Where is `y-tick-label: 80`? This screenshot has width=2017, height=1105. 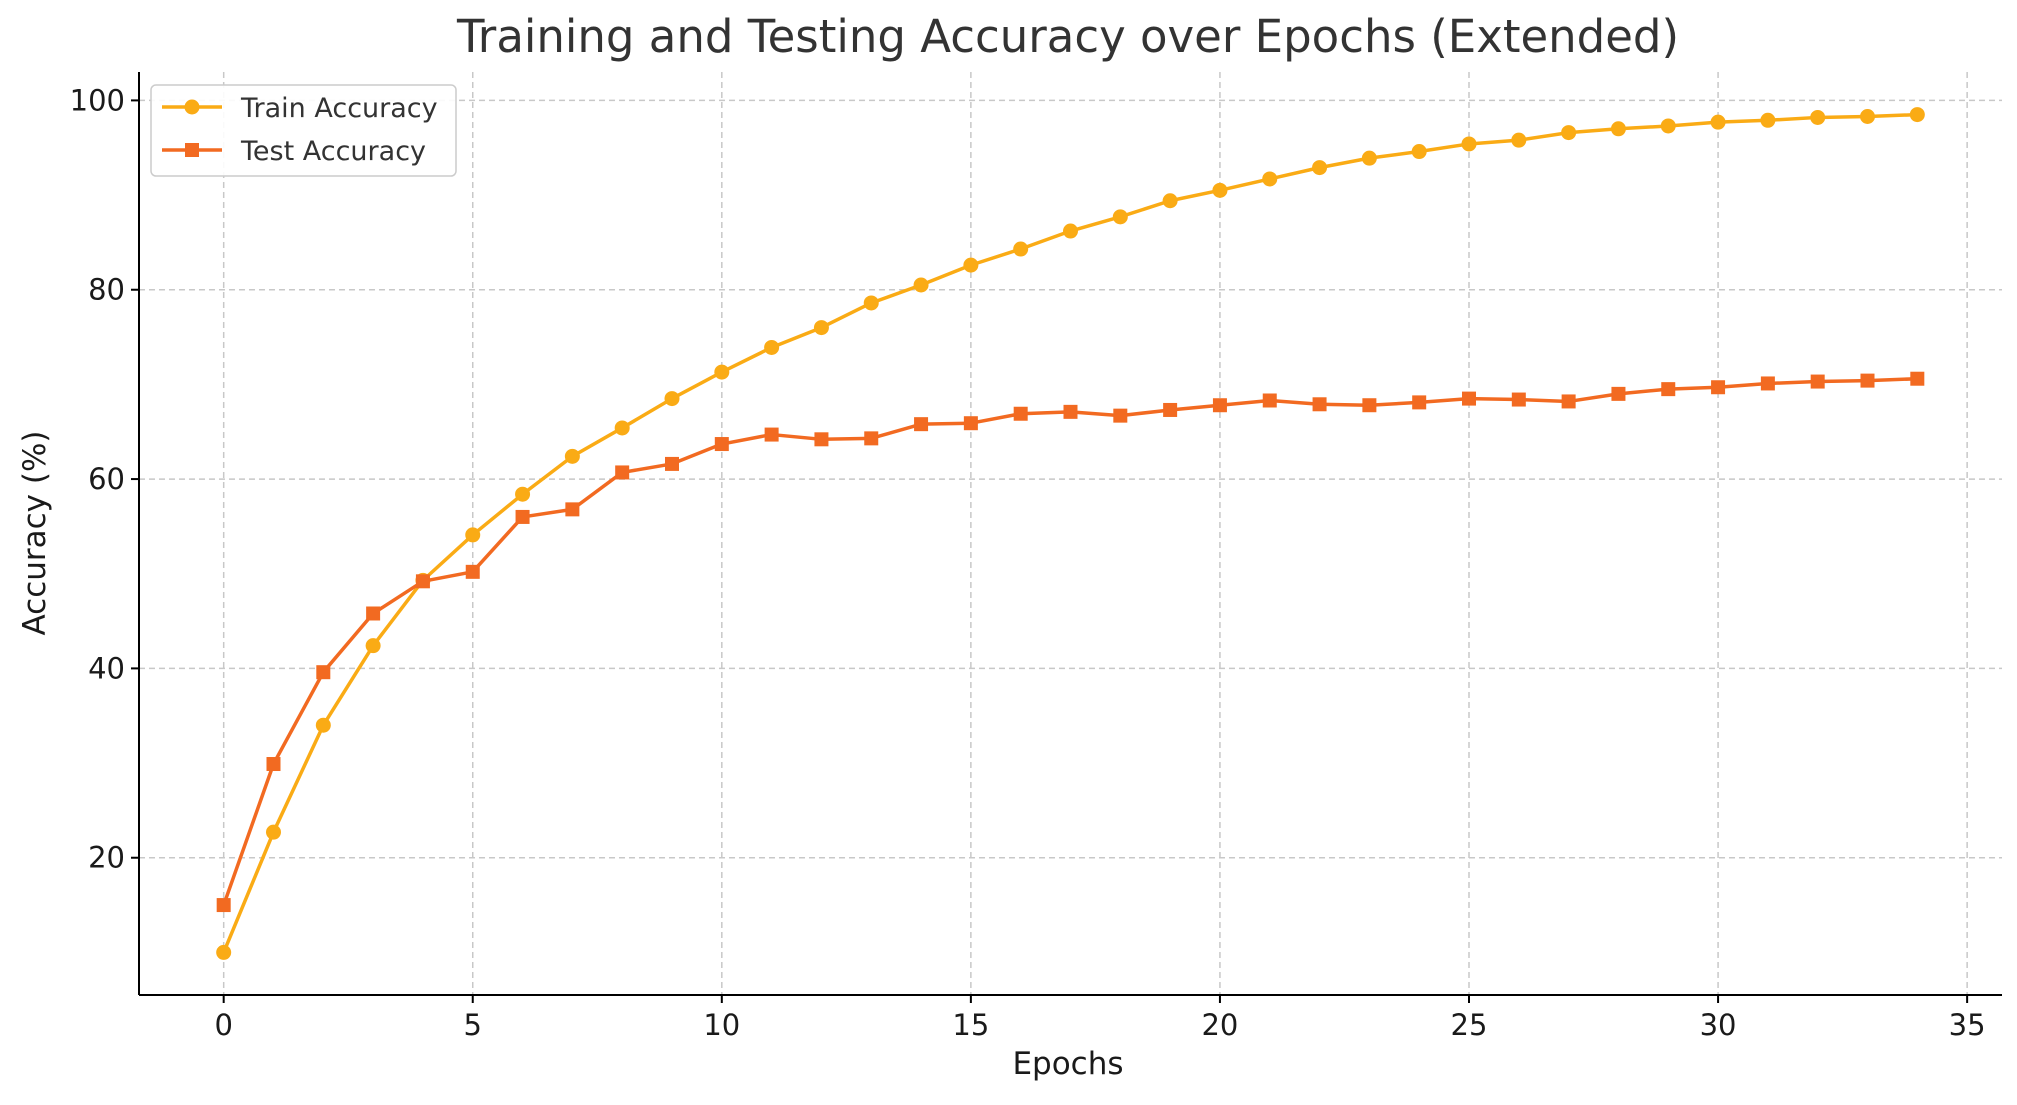 y-tick-label: 80 is located at coordinates (106, 290).